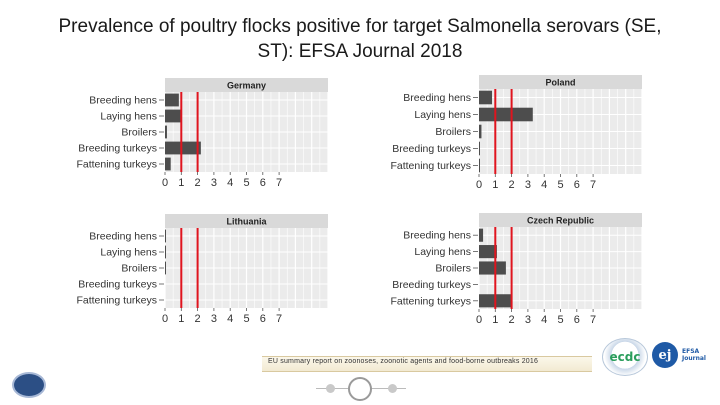 This screenshot has height=405, width=720. I want to click on panel-title: Czech Republic, so click(560, 221).